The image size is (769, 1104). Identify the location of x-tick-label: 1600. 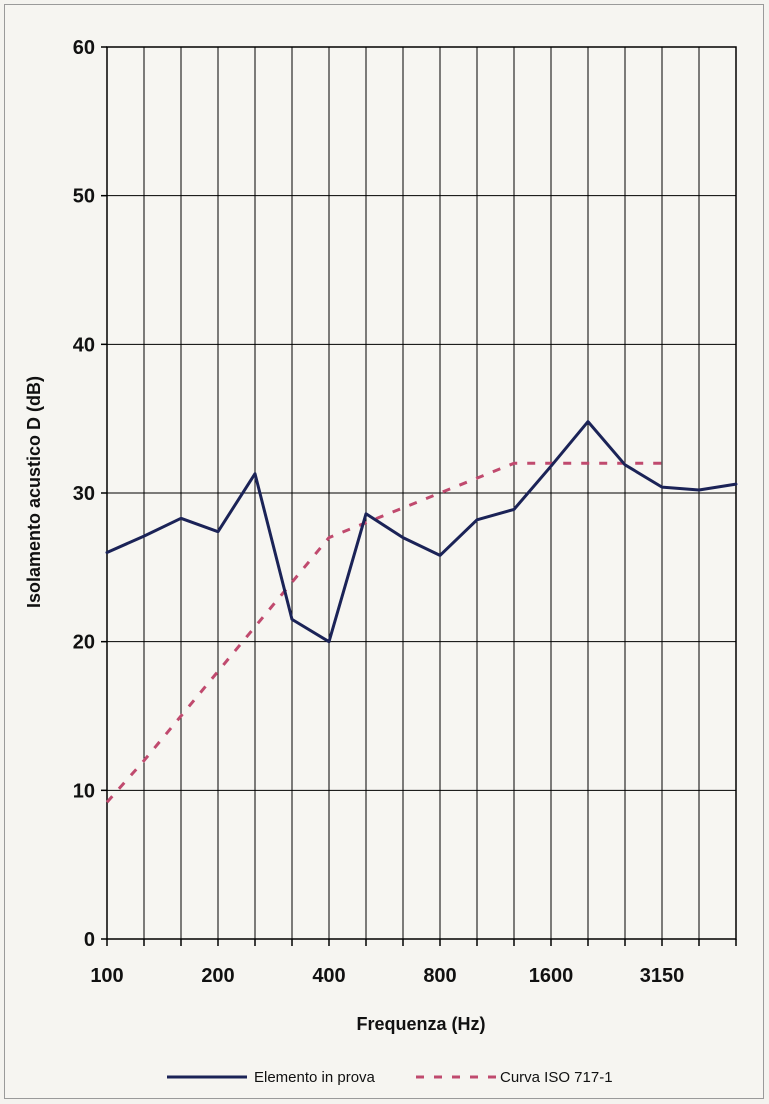
(551, 976).